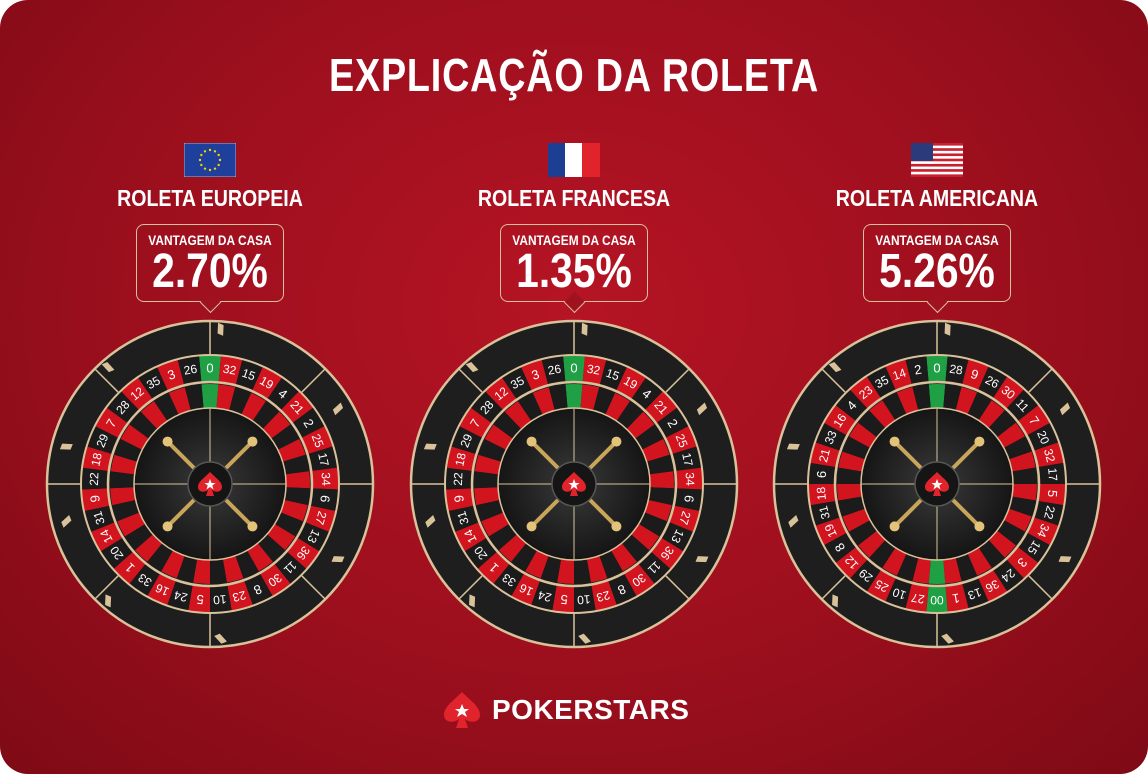 The width and height of the screenshot is (1148, 774). What do you see at coordinates (975, 374) in the screenshot?
I see `pocket-number: 9` at bounding box center [975, 374].